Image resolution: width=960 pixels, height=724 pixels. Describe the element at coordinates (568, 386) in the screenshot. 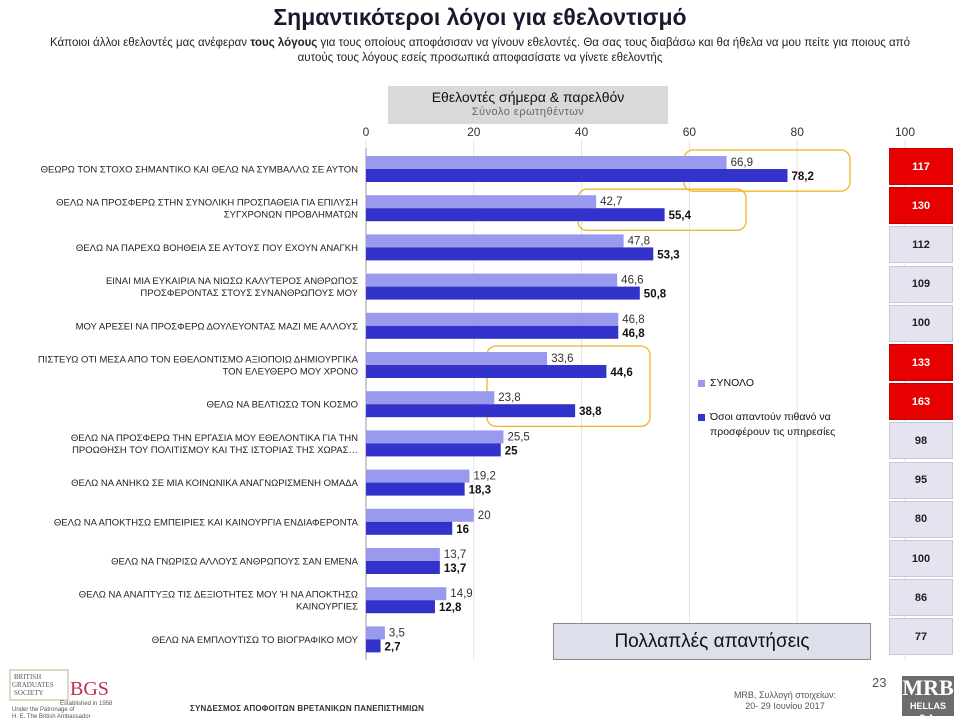

I see `highlight-box` at that location.